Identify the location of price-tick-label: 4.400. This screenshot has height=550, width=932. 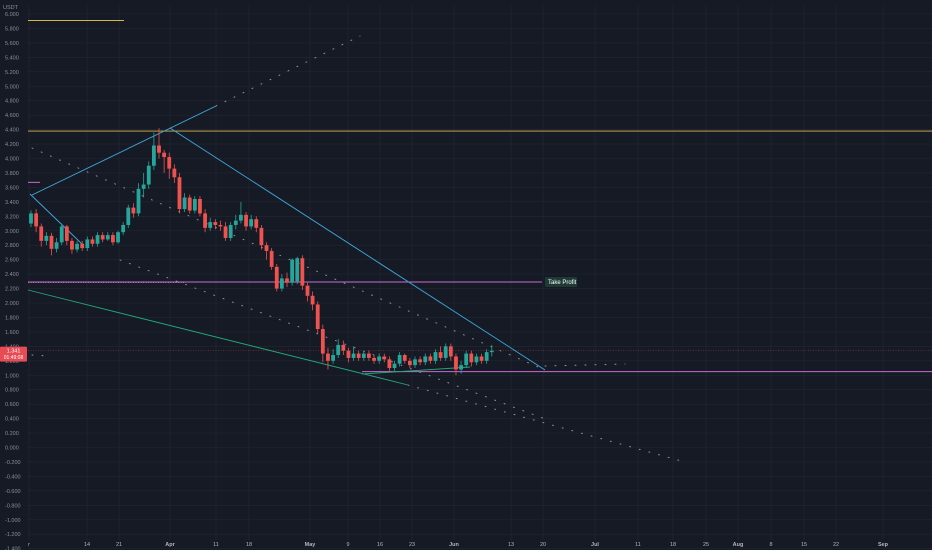
(12, 131).